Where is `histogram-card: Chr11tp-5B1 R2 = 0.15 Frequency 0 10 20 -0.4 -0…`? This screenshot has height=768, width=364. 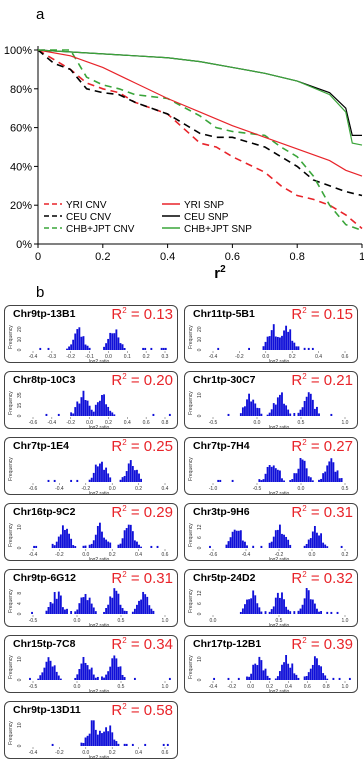 histogram-card: Chr11tp-5B1 R2 = 0.15 Frequency 0 10 20 -0.4 -0… is located at coordinates (271, 334).